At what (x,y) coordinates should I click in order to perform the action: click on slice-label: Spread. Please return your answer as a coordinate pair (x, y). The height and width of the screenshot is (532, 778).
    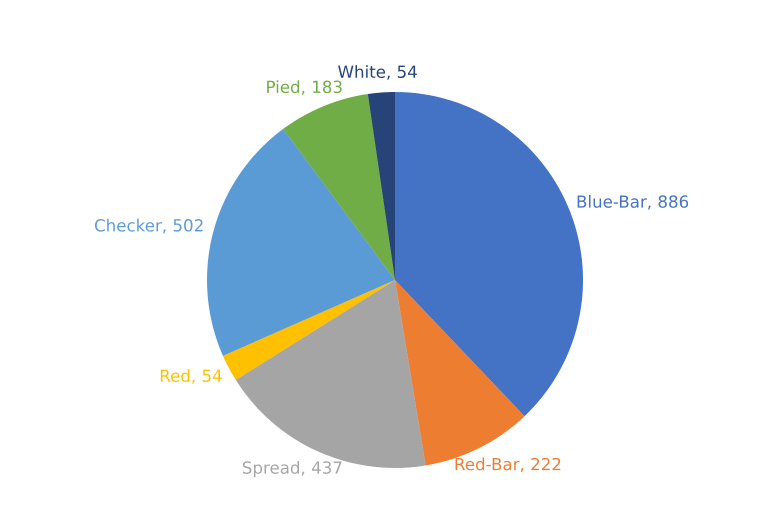
    Looking at the image, I should click on (271, 469).